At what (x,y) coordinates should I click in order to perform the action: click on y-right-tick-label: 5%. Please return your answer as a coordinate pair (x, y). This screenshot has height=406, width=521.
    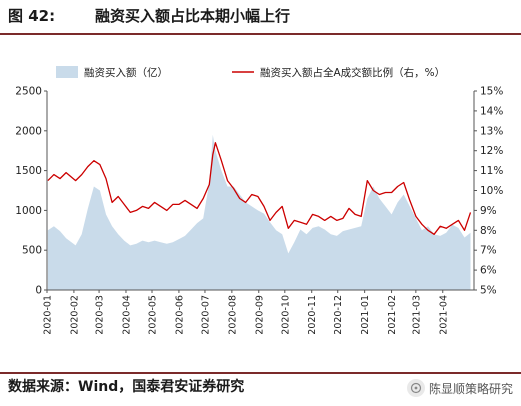
    Looking at the image, I should click on (488, 291).